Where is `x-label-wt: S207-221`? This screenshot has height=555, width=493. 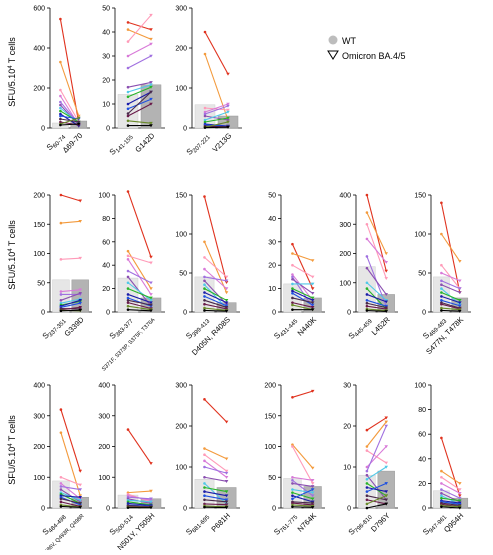 x-label-wt: S207-221 is located at coordinates (199, 145).